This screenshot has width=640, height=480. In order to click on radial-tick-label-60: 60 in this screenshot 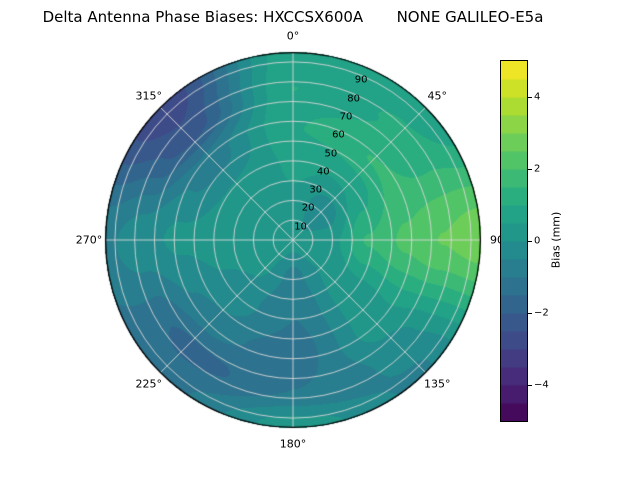, I will do `click(338, 135)`.